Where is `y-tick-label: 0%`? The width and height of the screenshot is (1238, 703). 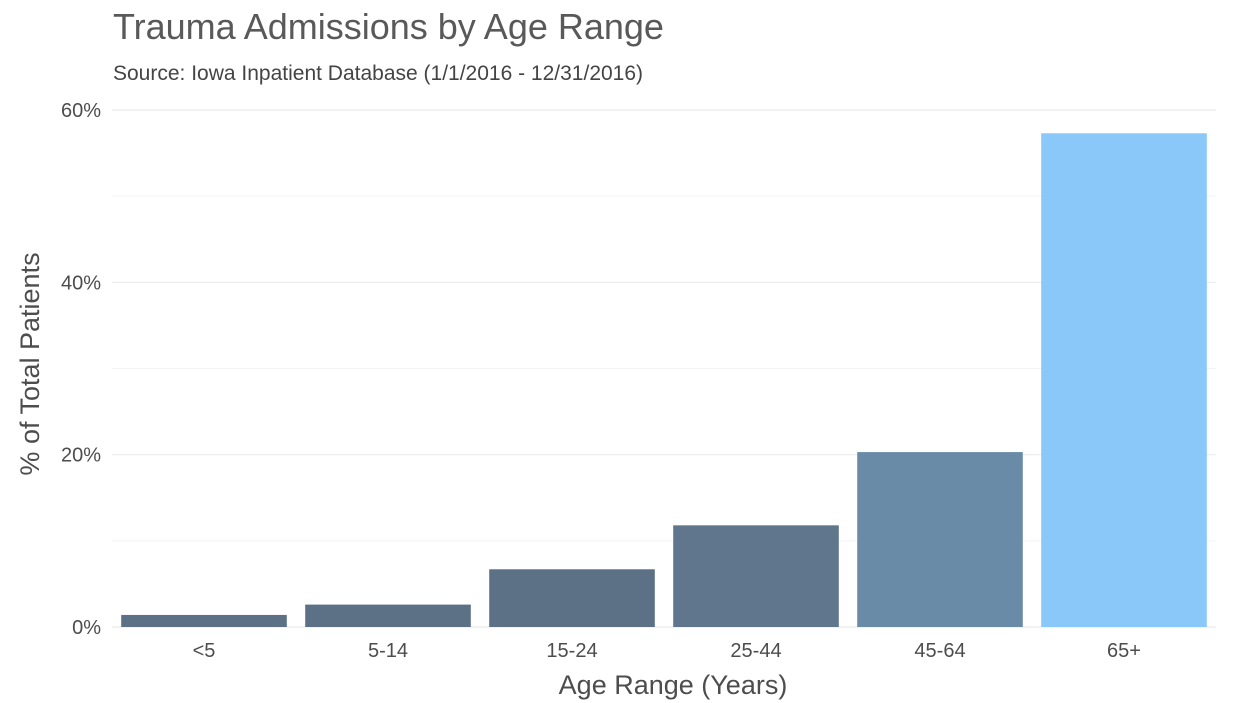
y-tick-label: 0% is located at coordinates (86, 628).